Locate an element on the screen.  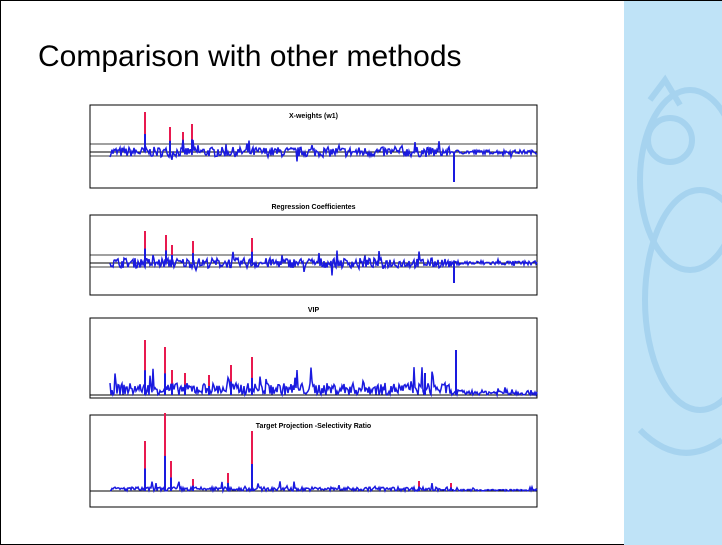
panel-title: X-weights (w1) is located at coordinates (313, 116).